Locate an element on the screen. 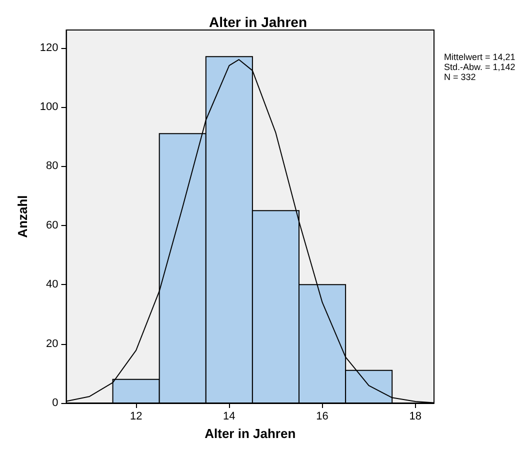 This screenshot has height=457, width=525. x-tick-label: 12 is located at coordinates (136, 416).